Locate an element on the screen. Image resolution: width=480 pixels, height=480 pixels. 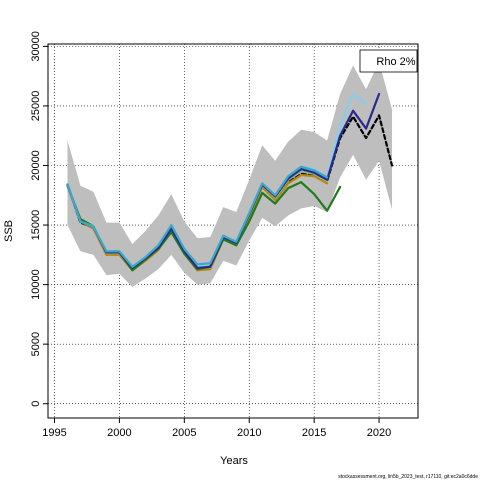
legend-box is located at coordinates (388, 61).